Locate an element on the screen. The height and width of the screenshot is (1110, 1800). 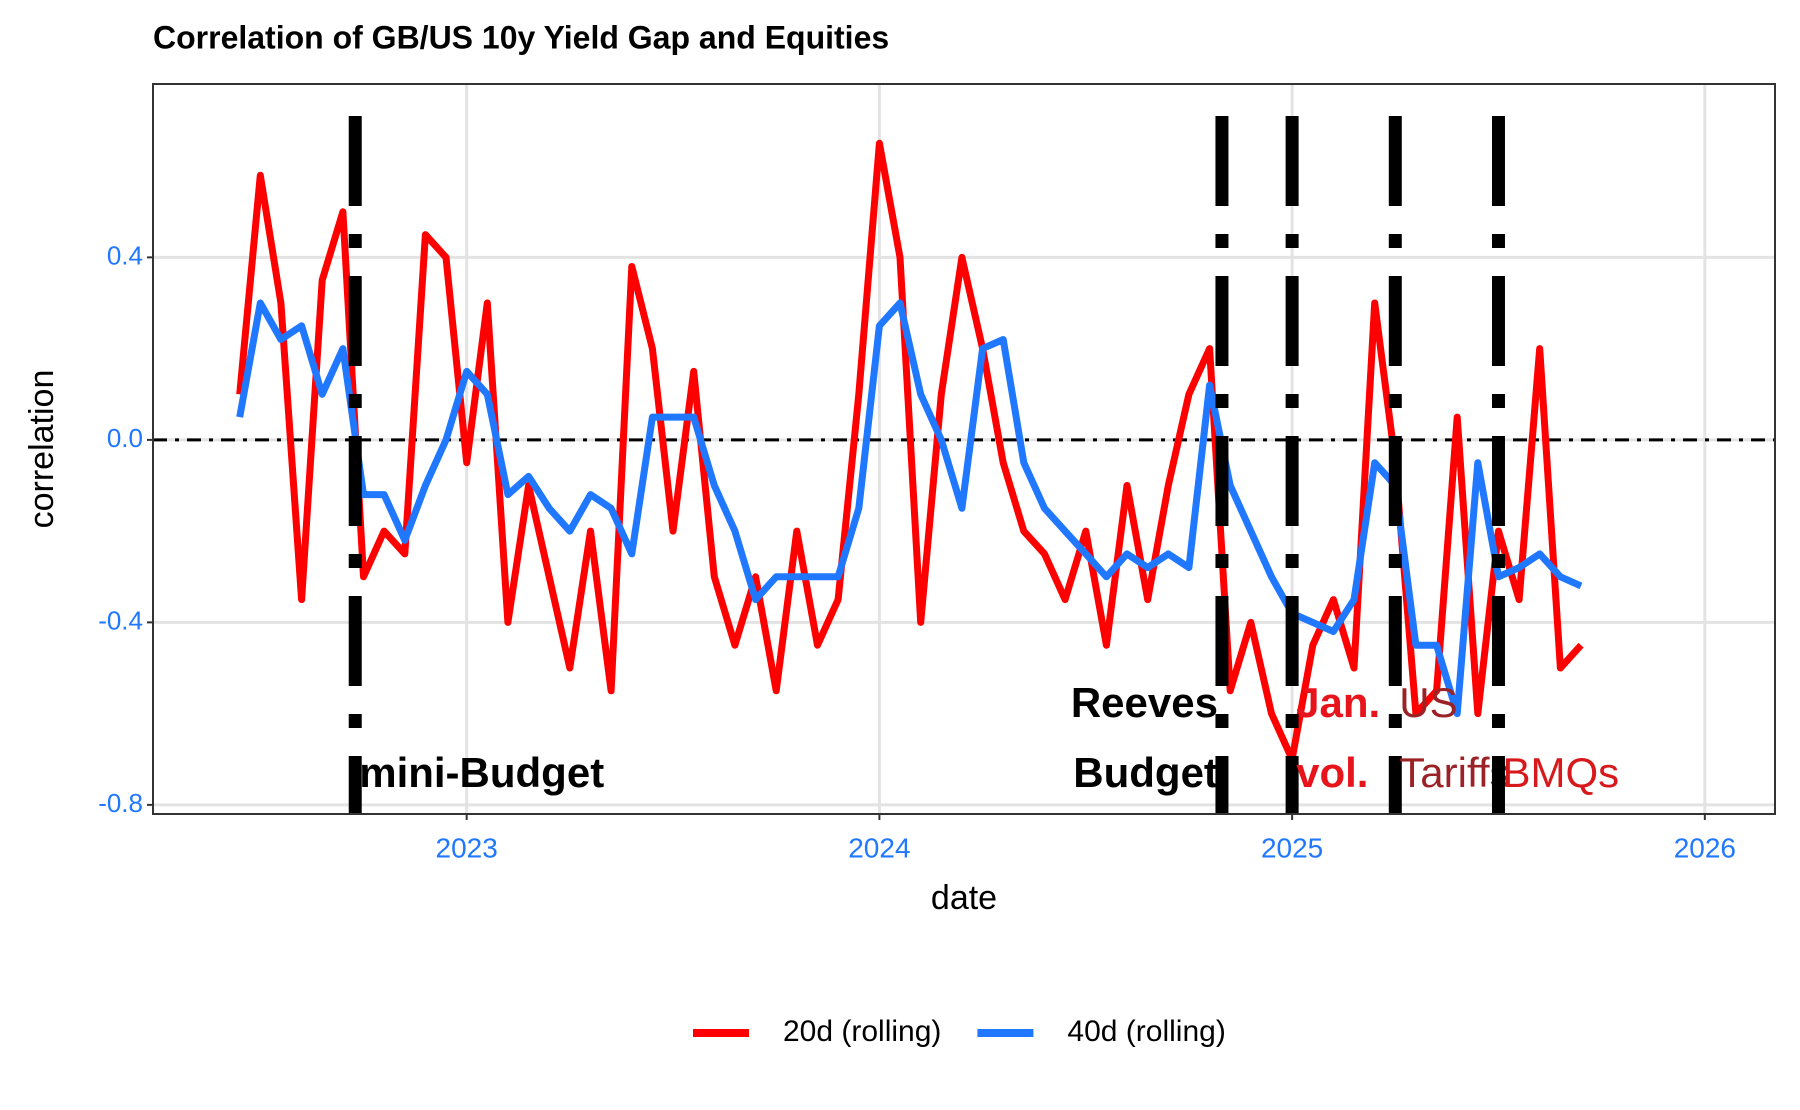
event-label: vol. is located at coordinates (1332, 772).